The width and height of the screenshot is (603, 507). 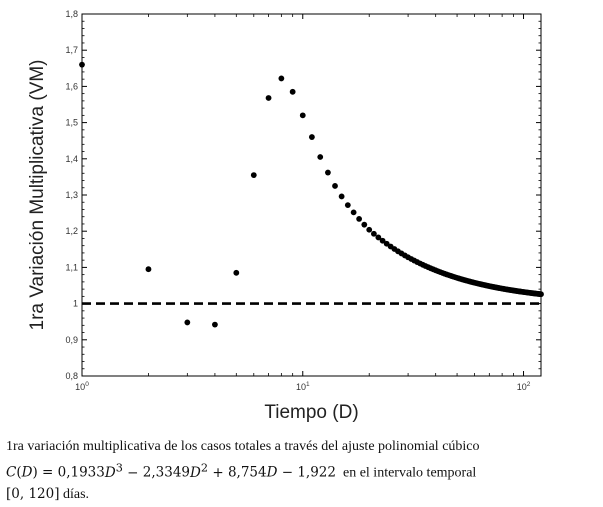 What do you see at coordinates (247, 472) in the screenshot?
I see `coef-linear: 8,754` at bounding box center [247, 472].